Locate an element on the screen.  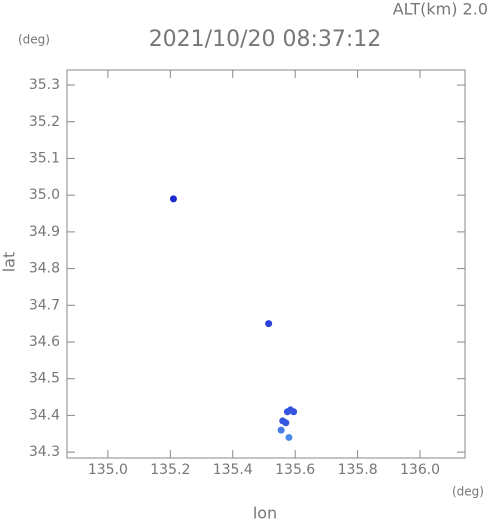
x-label: lon is located at coordinates (265, 512).